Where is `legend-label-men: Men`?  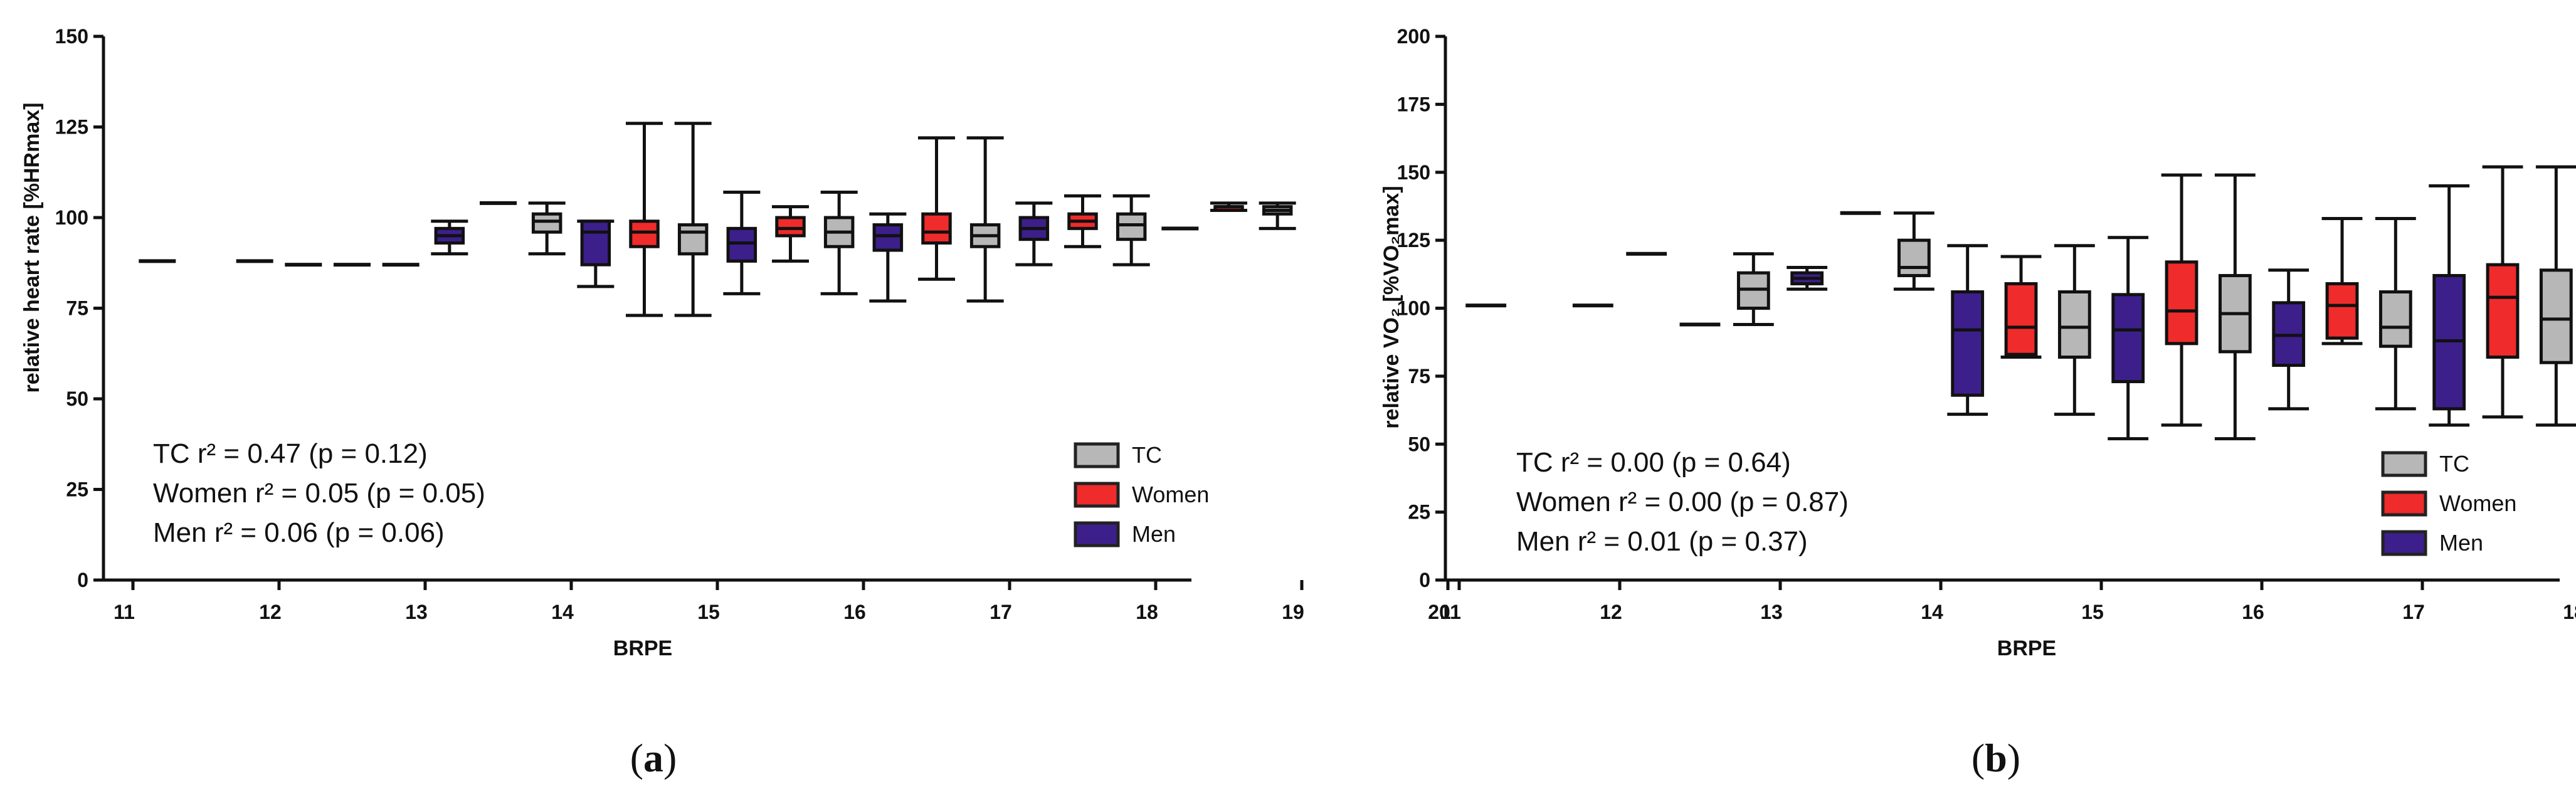 legend-label-men: Men is located at coordinates (1154, 534).